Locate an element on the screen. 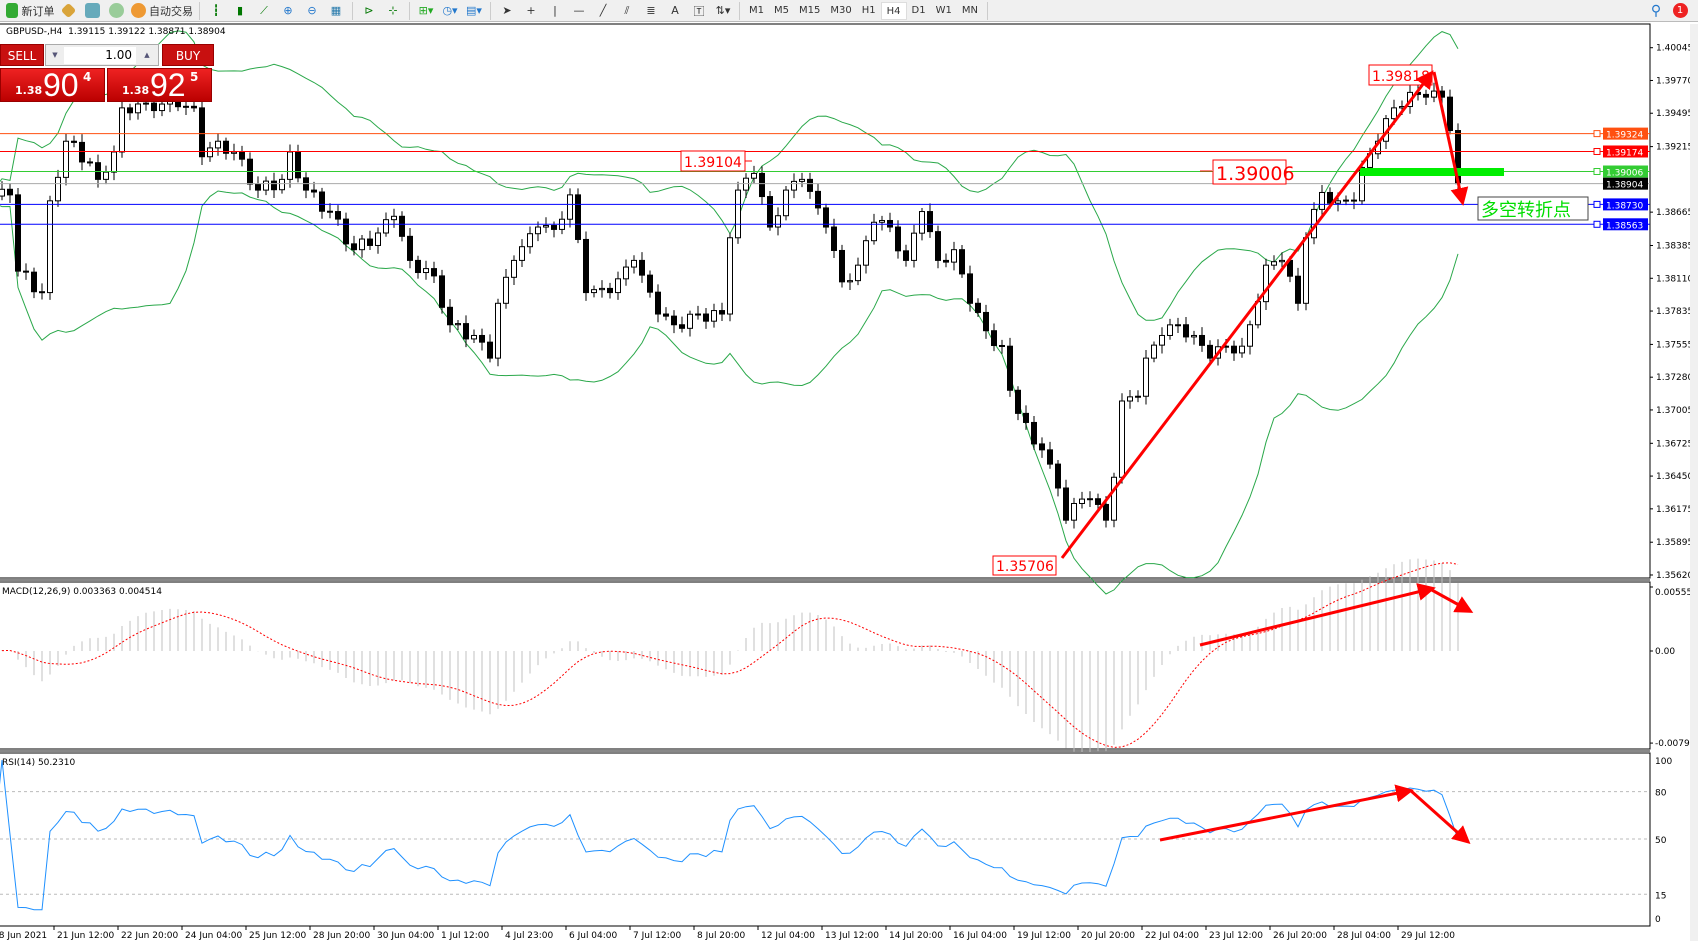 Image resolution: width=1698 pixels, height=941 pixels. zoom-in-button: ⊕ is located at coordinates (288, 11).